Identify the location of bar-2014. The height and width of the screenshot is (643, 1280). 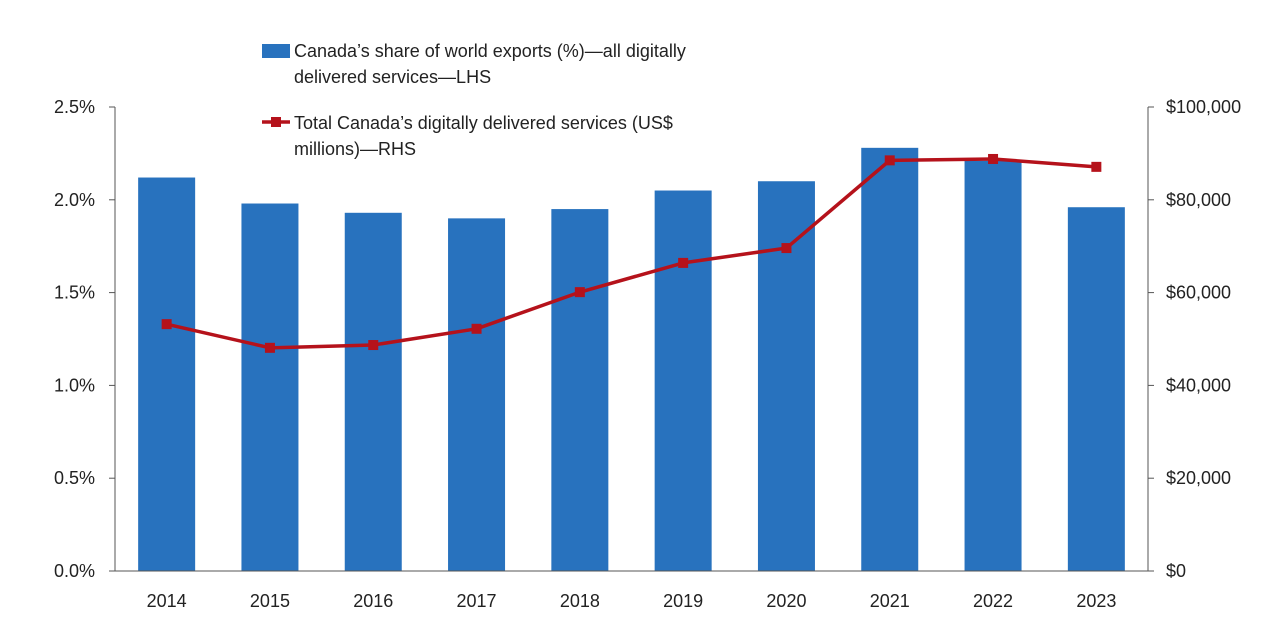
(167, 374).